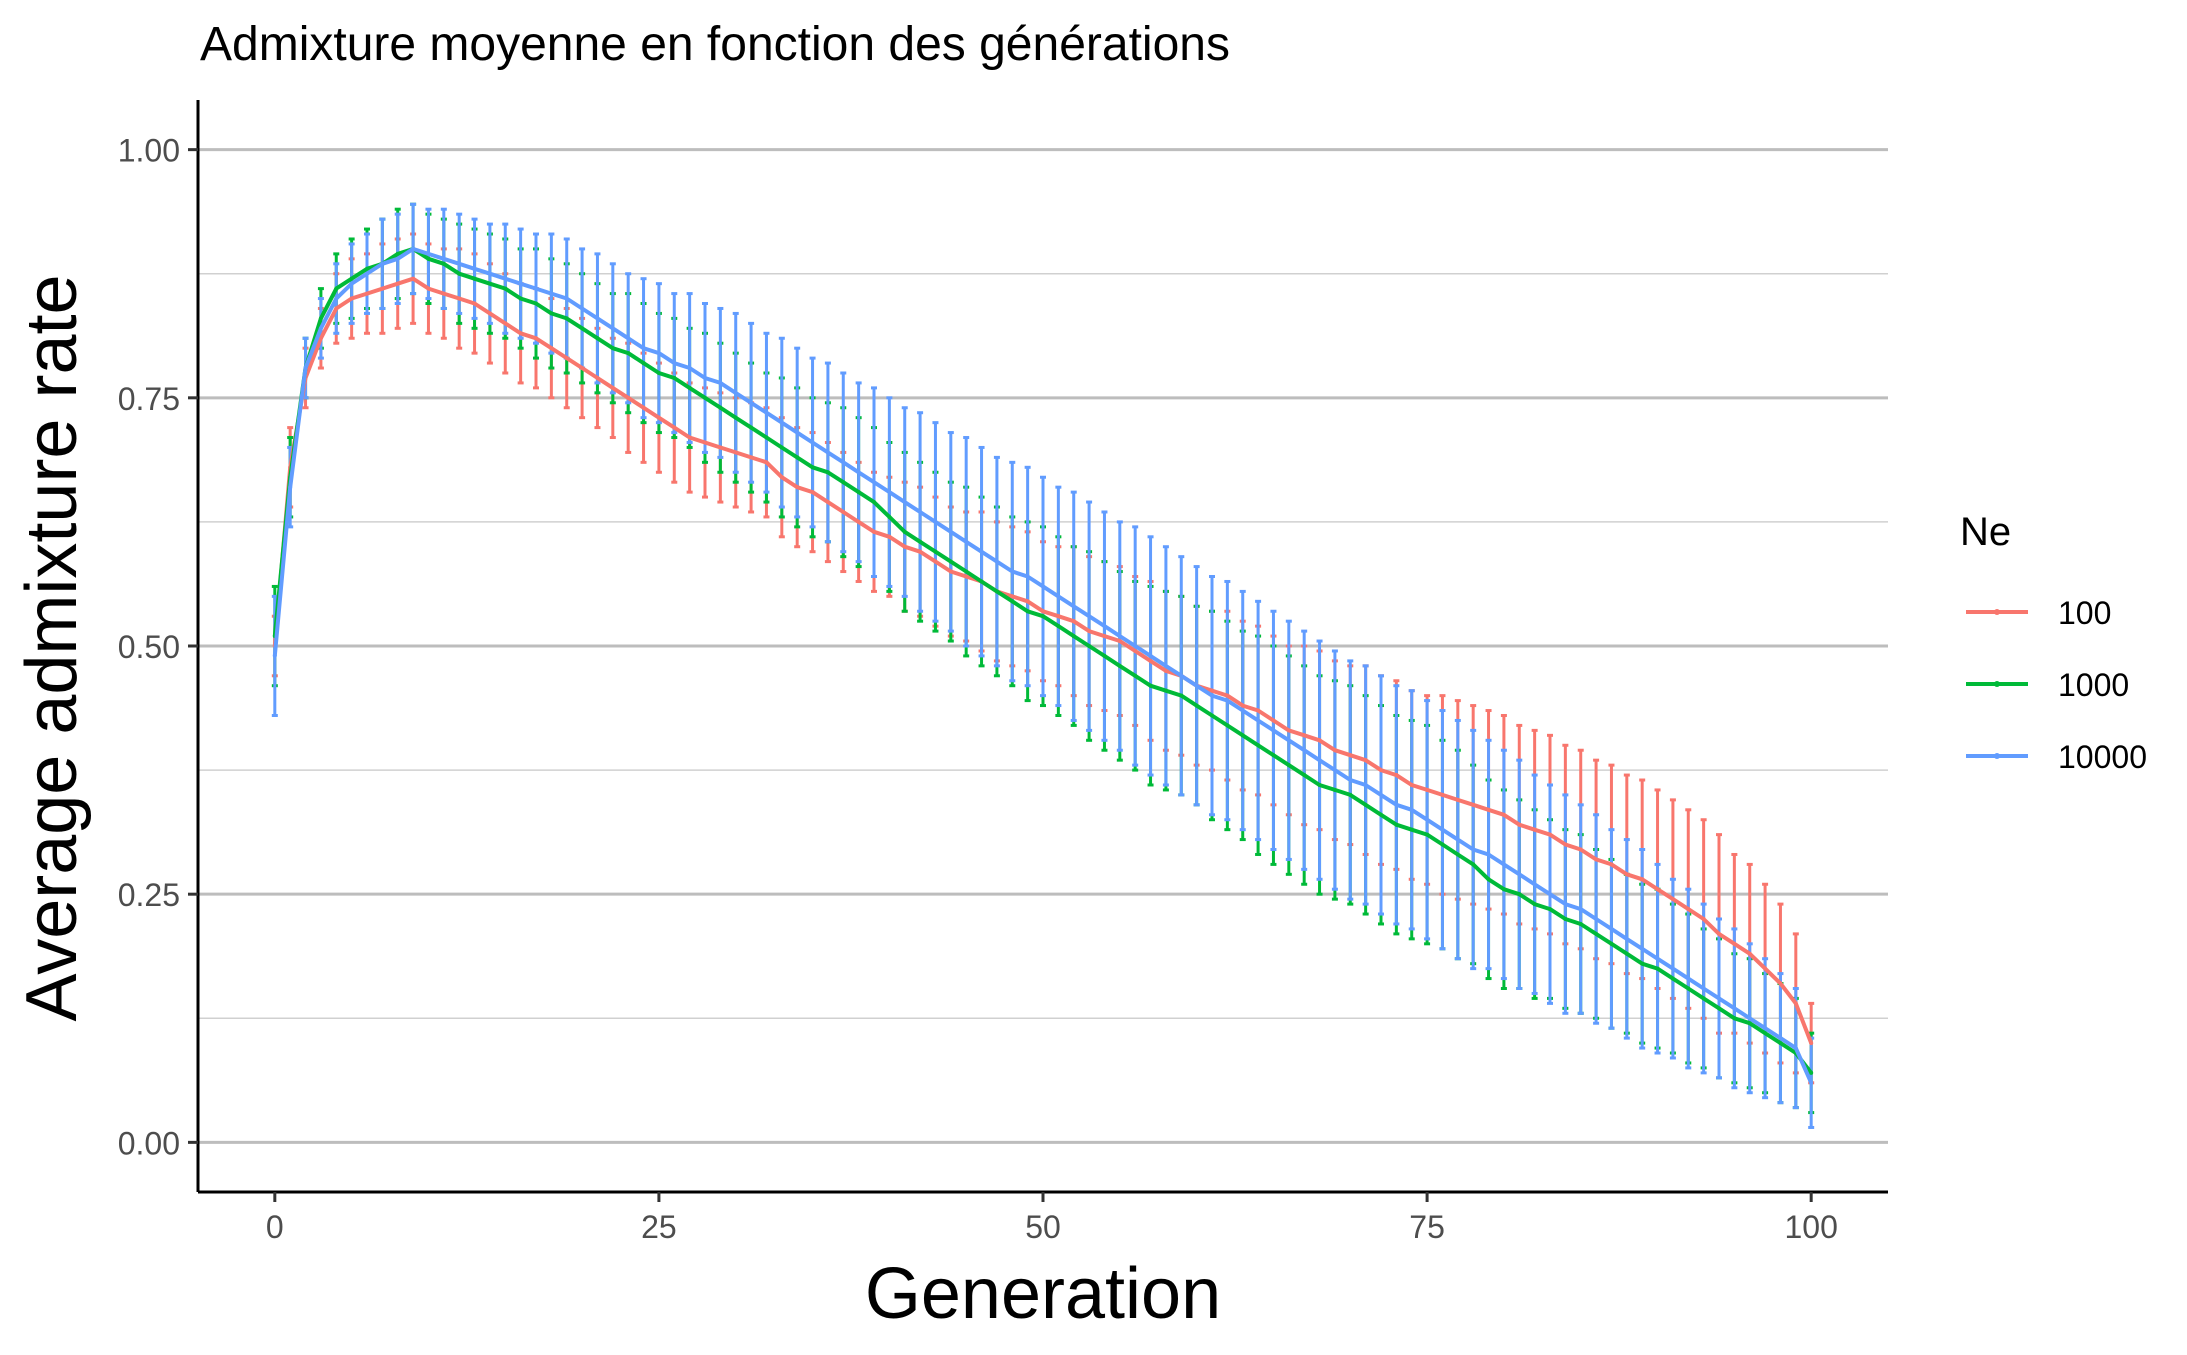 The image size is (2187, 1355). Describe the element at coordinates (2084, 613) in the screenshot. I see `legend-label: 100` at that location.